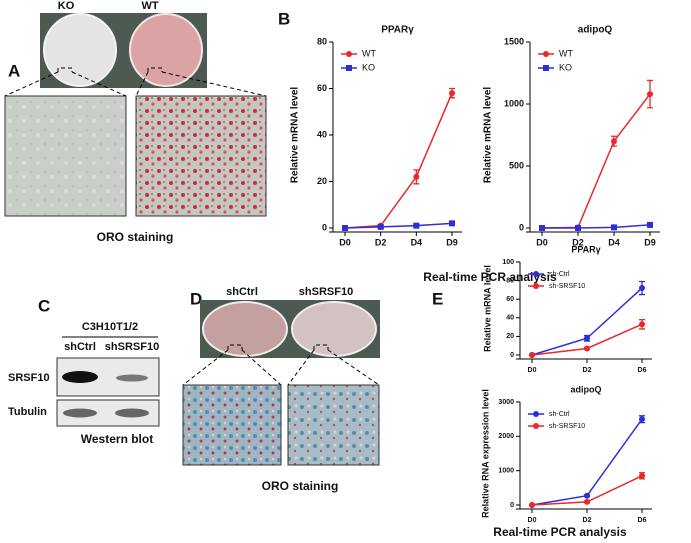 The height and width of the screenshot is (543, 691). Describe the element at coordinates (508, 262) in the screenshot. I see `y-tick-label: 100` at that location.